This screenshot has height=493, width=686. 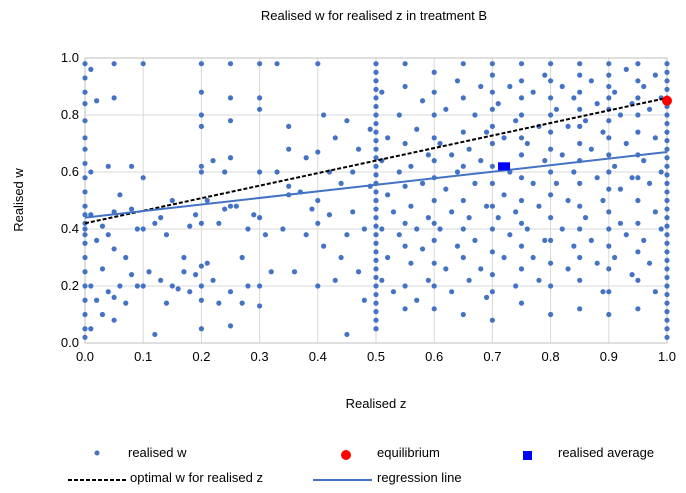 What do you see at coordinates (667, 356) in the screenshot?
I see `x-tick-label: 1.0` at bounding box center [667, 356].